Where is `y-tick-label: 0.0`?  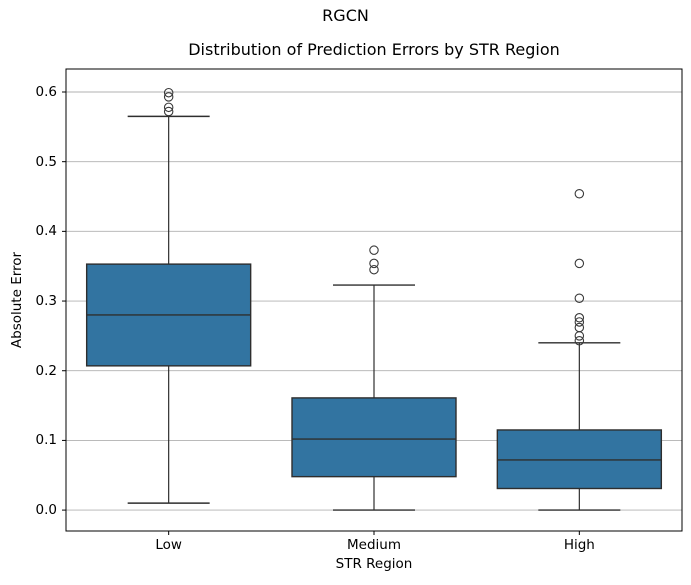 y-tick-label: 0.0 is located at coordinates (46, 510).